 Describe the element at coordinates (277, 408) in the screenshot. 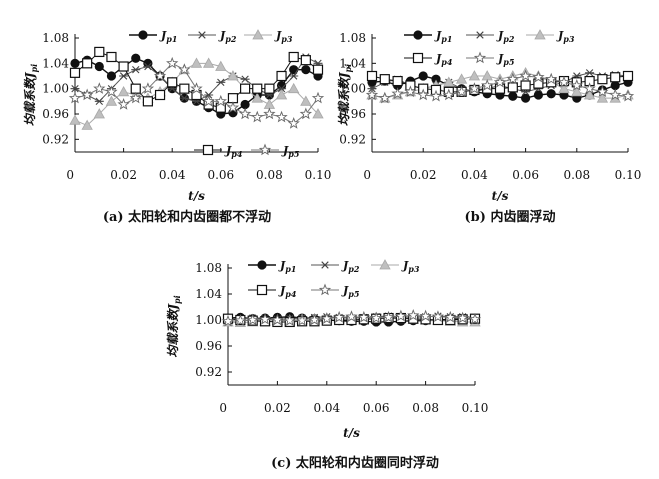

I see `x-tick-label: 0.02` at that location.